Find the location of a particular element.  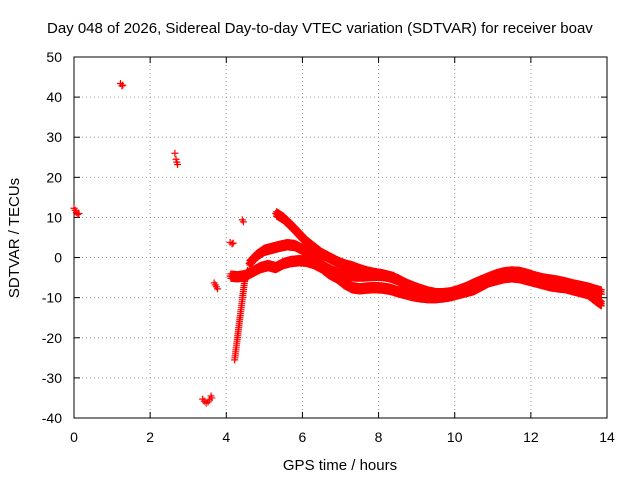

x-tick-label: 2 is located at coordinates (150, 437).